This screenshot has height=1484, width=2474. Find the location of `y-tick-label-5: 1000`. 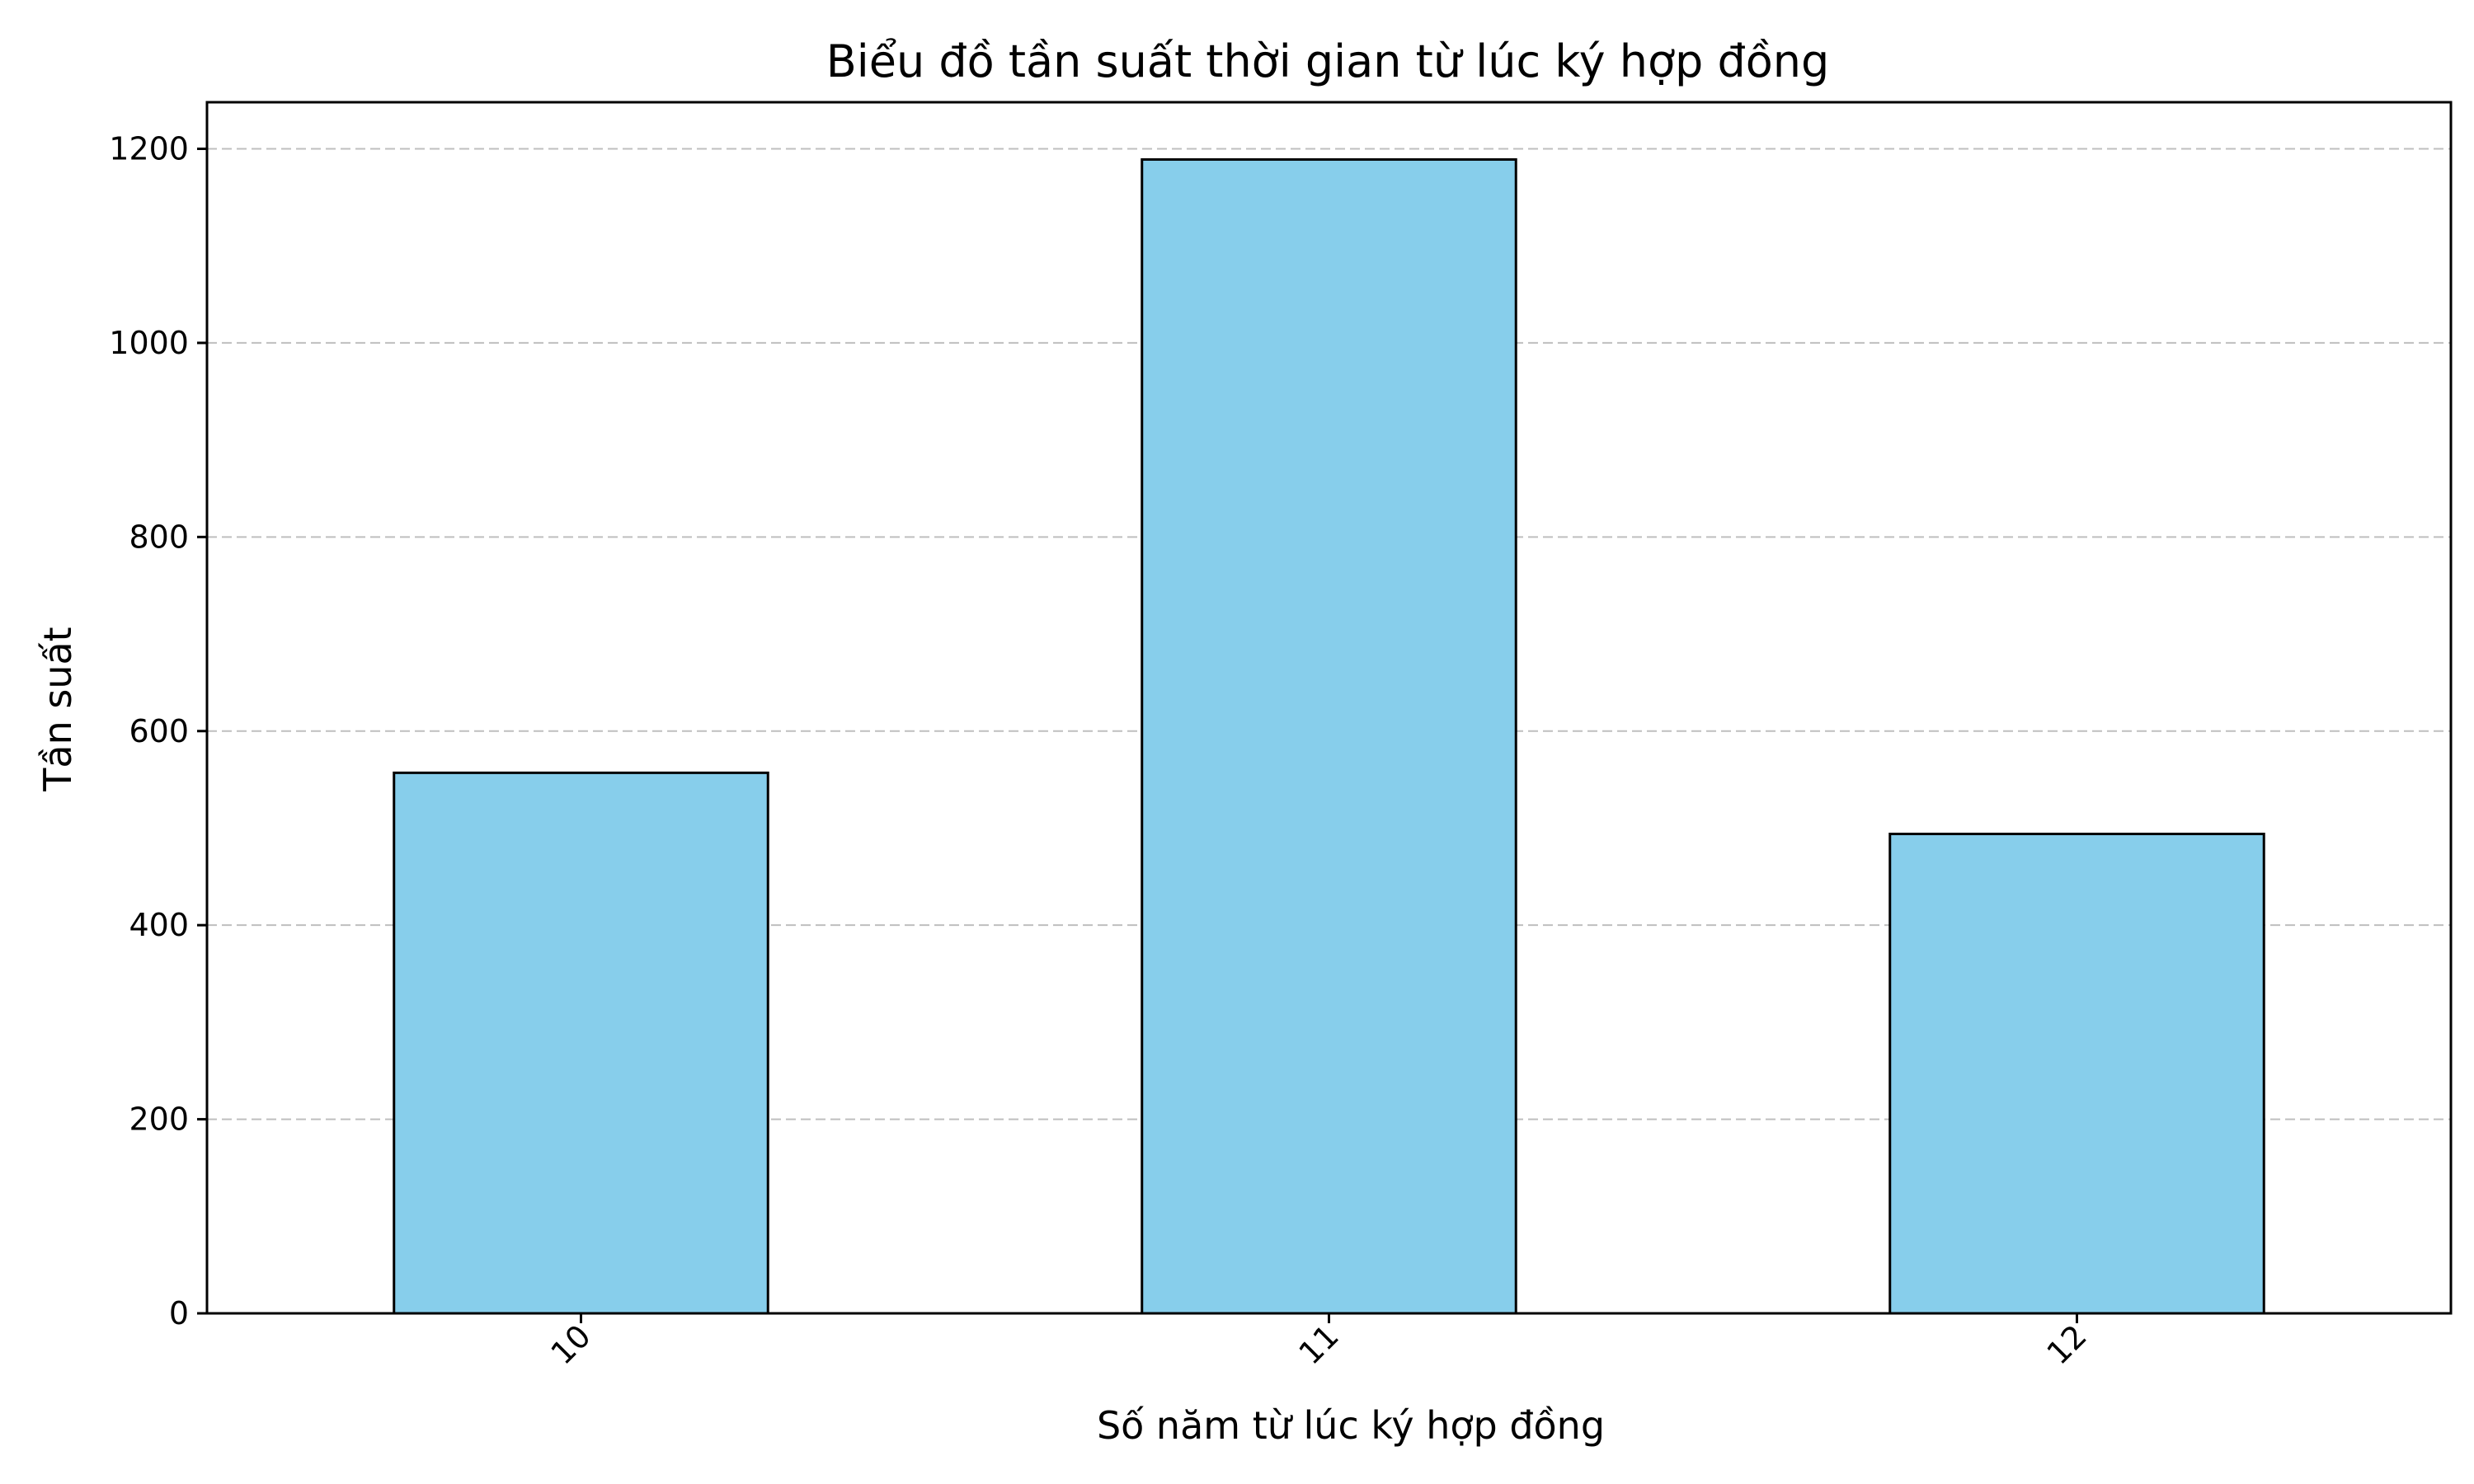

y-tick-label-5: 1000 is located at coordinates (149, 343).